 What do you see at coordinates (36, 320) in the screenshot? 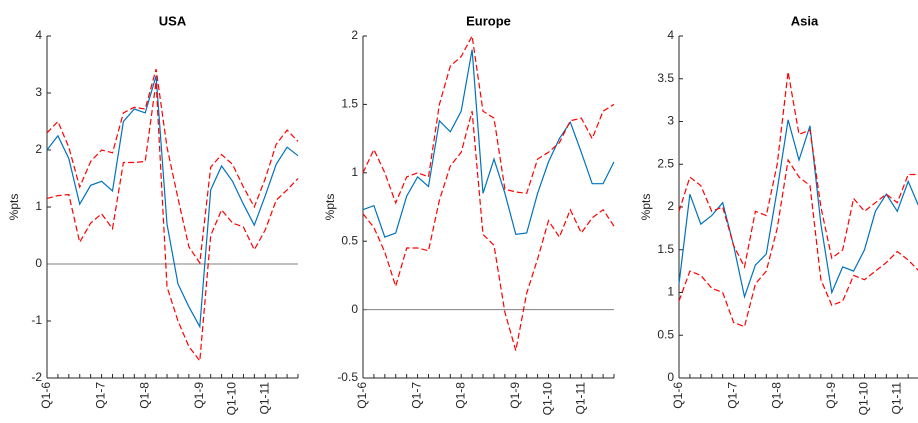
I see `y-tick-label: -1` at bounding box center [36, 320].